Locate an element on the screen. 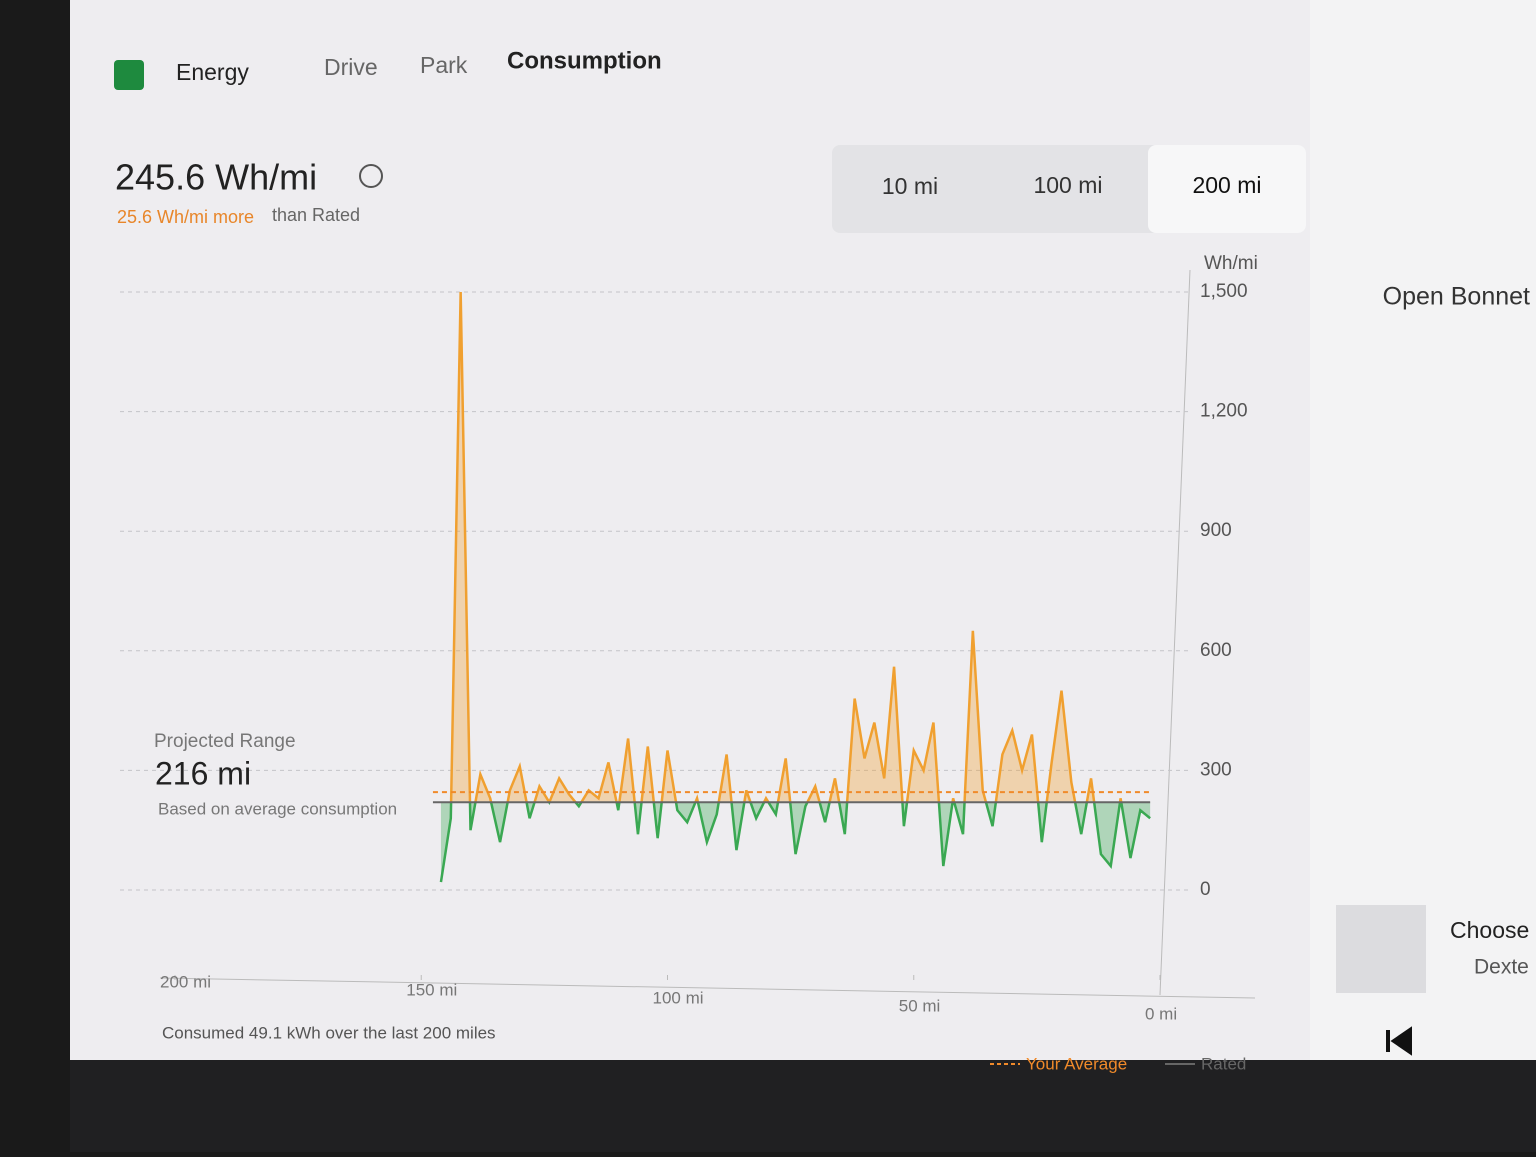 The image size is (1536, 1157). range-button: 200 mi is located at coordinates (1226, 185).